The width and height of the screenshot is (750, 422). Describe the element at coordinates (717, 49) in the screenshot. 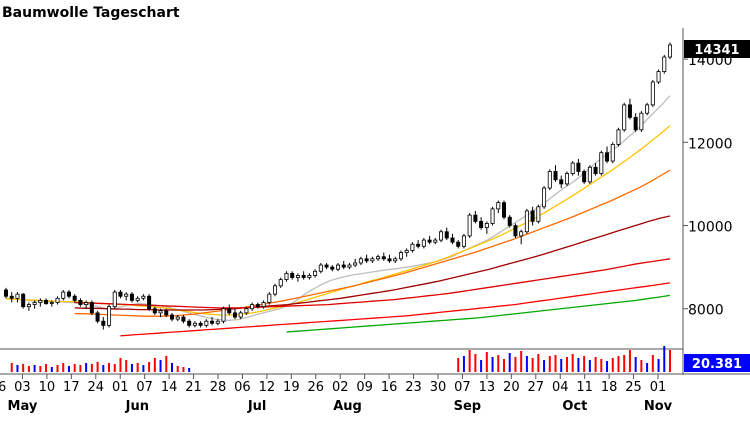

I see `last-price-badge-bg` at that location.